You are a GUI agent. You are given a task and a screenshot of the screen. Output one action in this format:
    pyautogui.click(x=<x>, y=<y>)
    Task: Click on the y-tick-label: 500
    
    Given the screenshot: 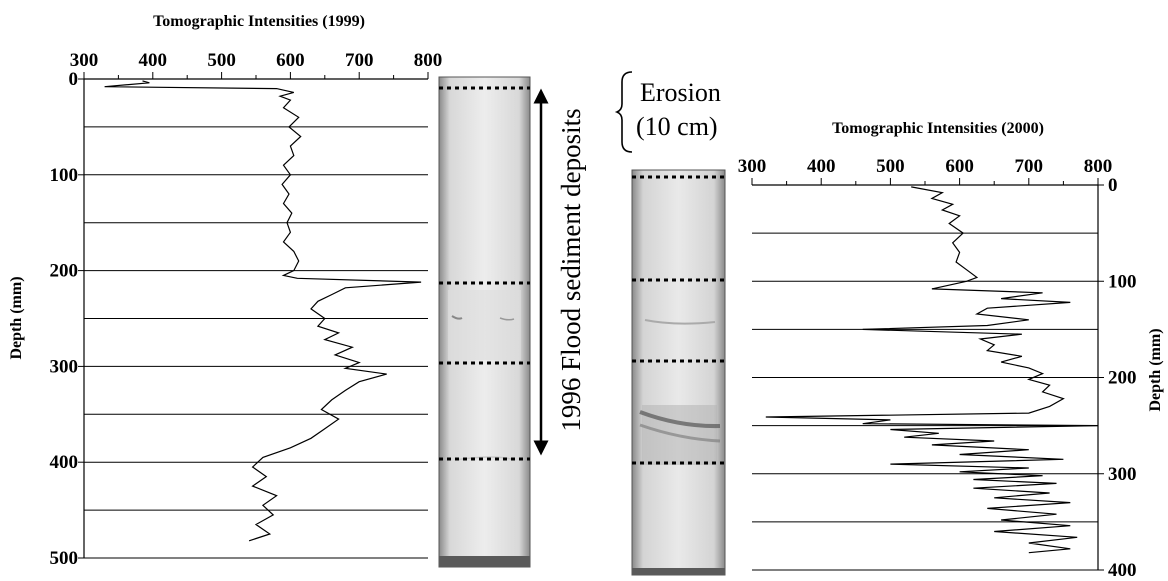 What is the action you would take?
    pyautogui.click(x=64, y=558)
    